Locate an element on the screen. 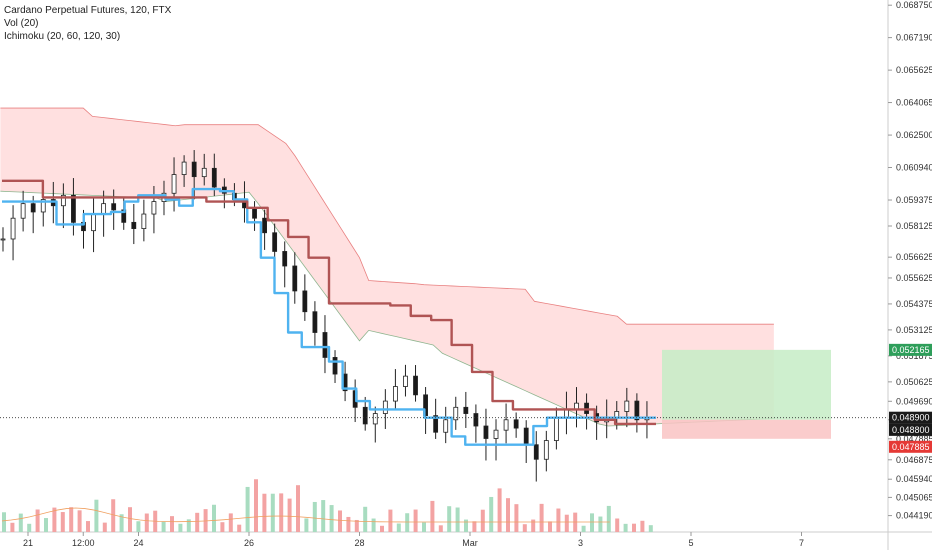 This screenshot has height=550, width=932. x-tick-label: 24 is located at coordinates (138, 543).